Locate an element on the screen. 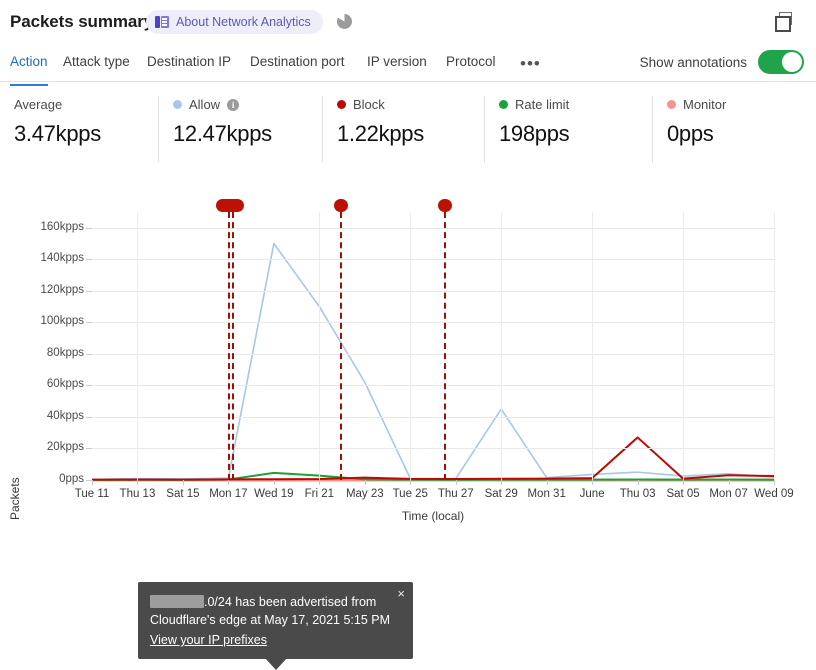  about-pill-label: About Network Analytics is located at coordinates (243, 22).